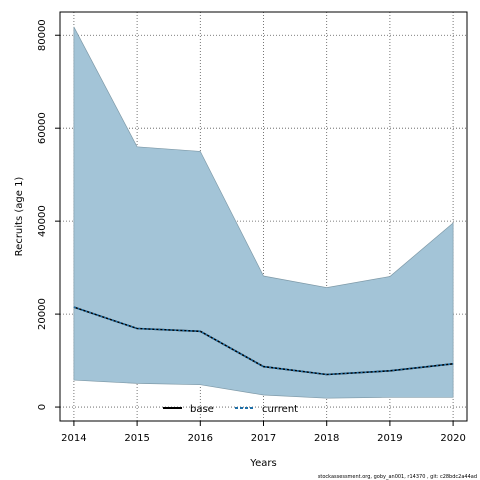 The width and height of the screenshot is (480, 480). What do you see at coordinates (263, 432) in the screenshot?
I see `x-axis: 2014 2015 2016 2017 2018 2019 2020` at bounding box center [263, 432].